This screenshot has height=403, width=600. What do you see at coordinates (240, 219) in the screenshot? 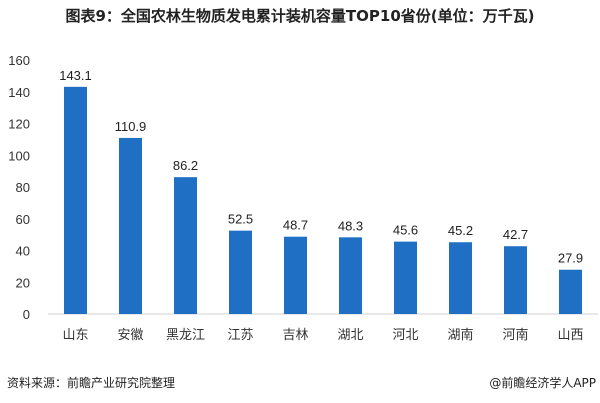
I see `data-label: 52.5` at bounding box center [240, 219].